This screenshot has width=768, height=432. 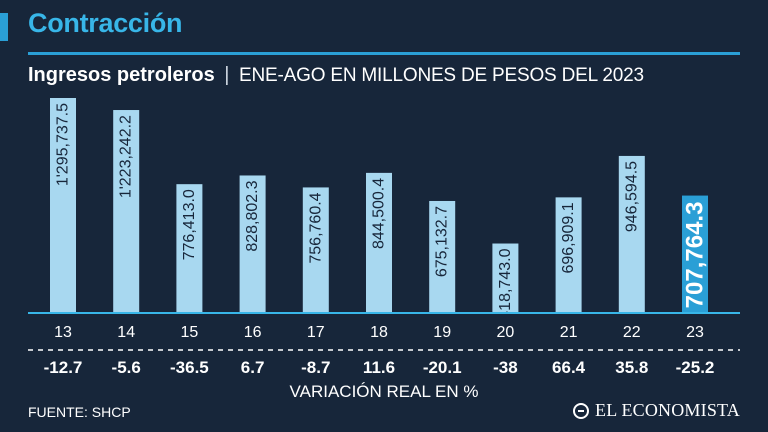 What do you see at coordinates (631, 367) in the screenshot?
I see `variation-value-22: 35.8` at bounding box center [631, 367].